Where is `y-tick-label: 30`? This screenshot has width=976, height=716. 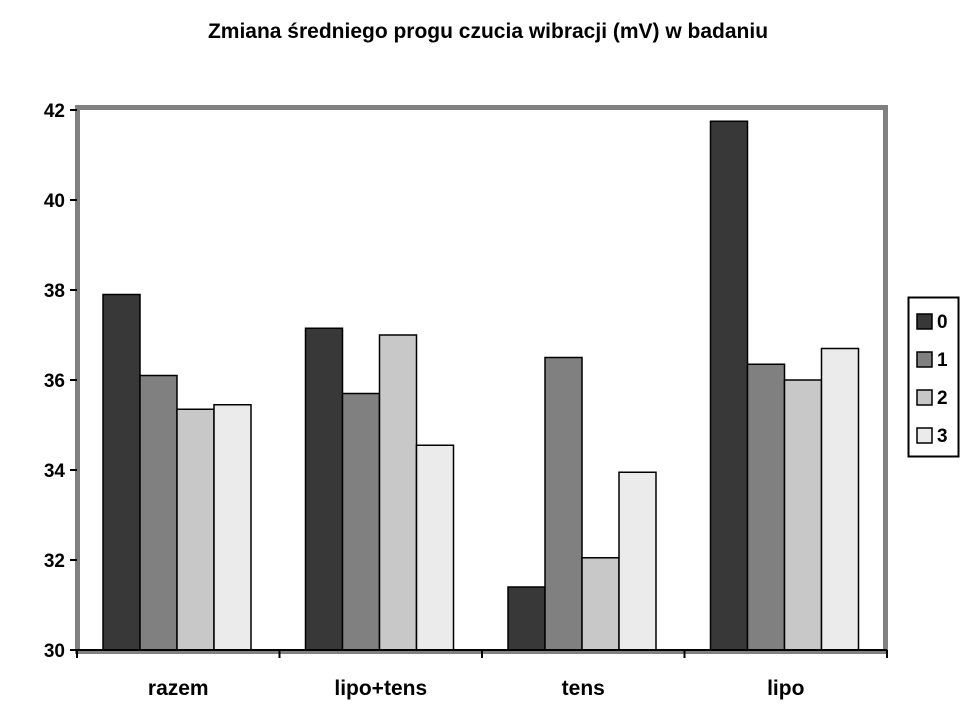 y-tick-label: 30 is located at coordinates (54, 651).